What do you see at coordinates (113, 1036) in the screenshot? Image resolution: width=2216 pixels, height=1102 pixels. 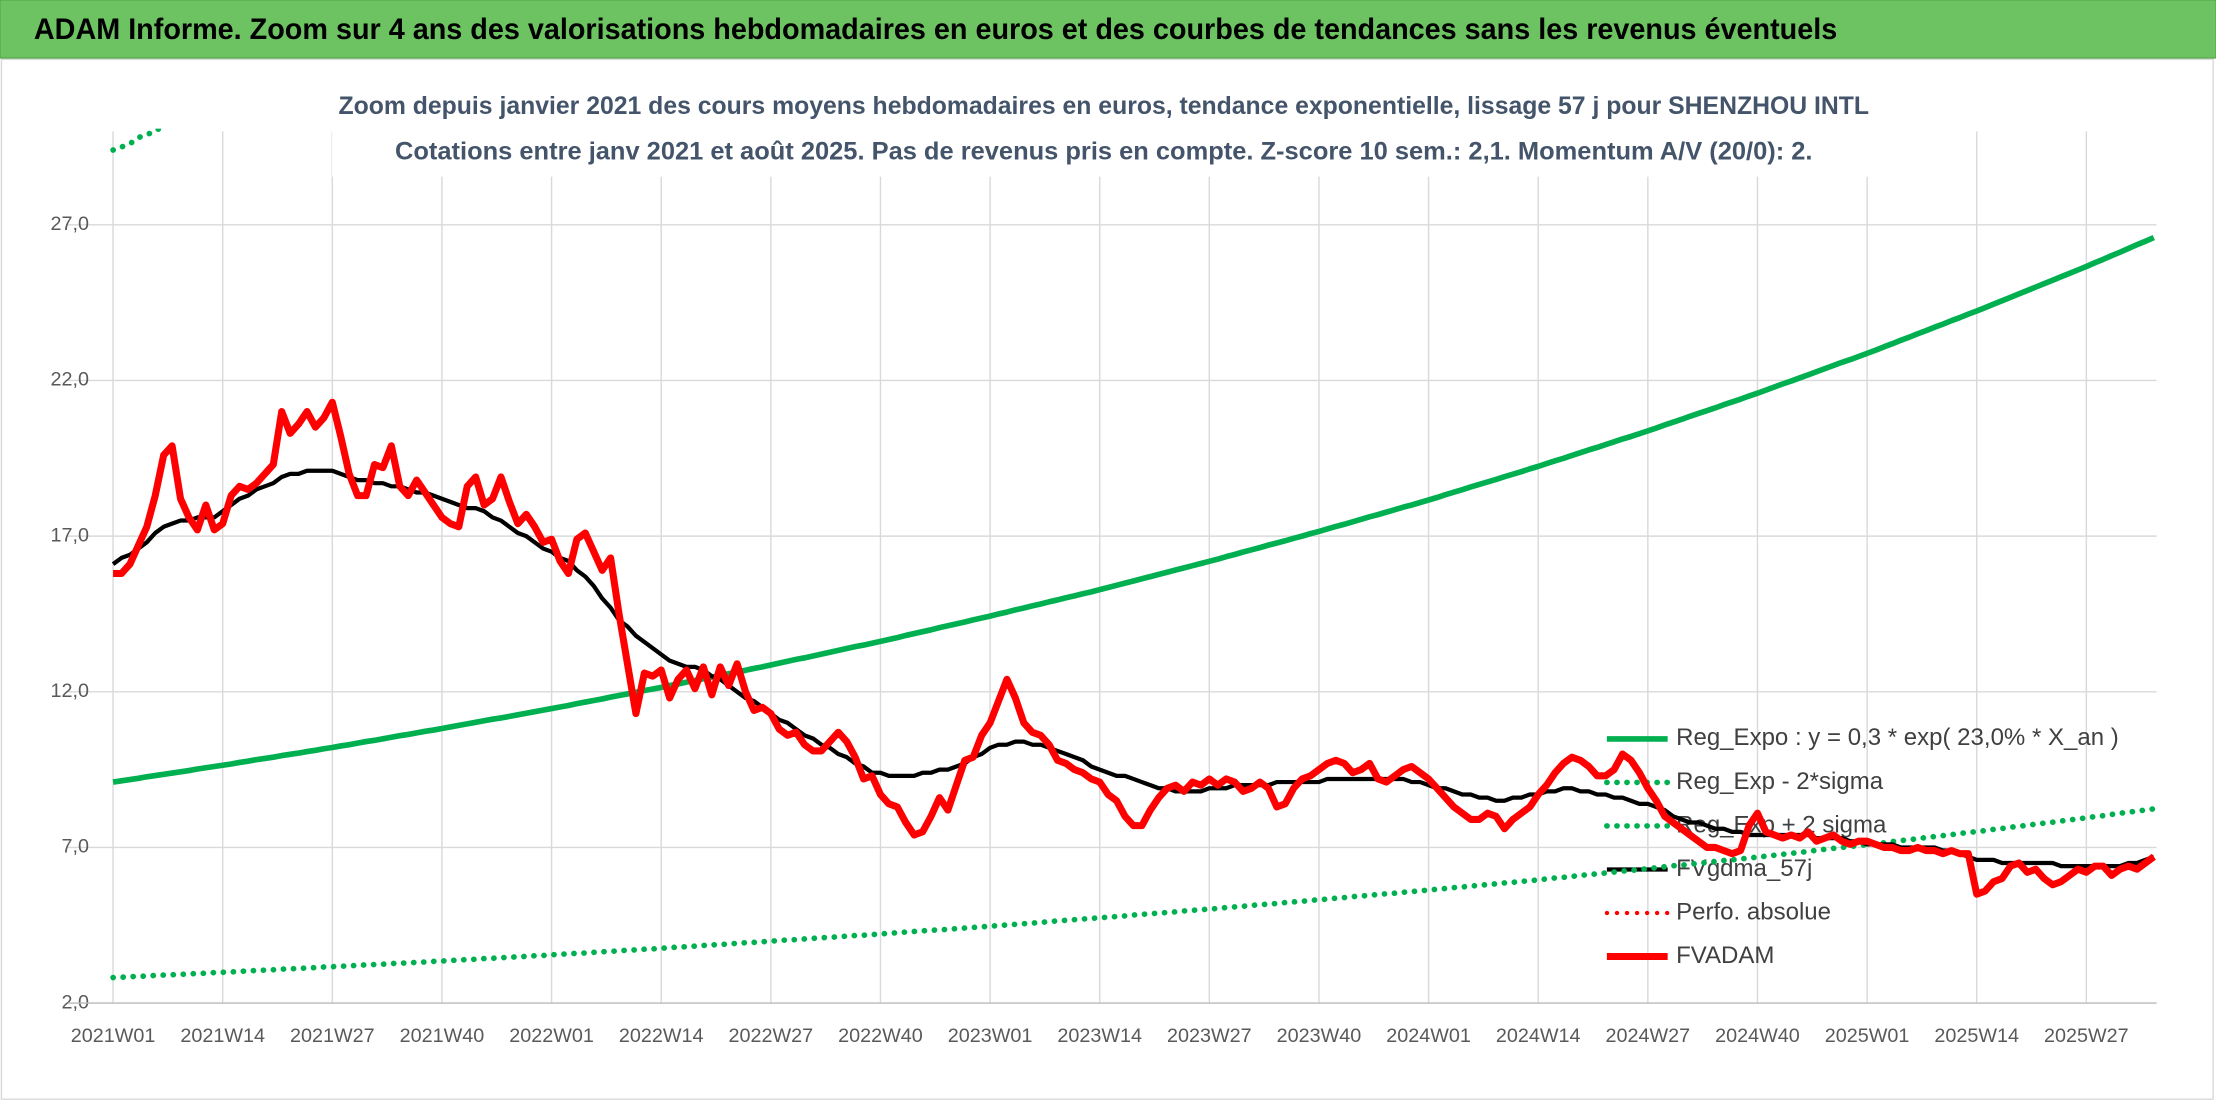 I see `x-tick-label: 2021W01` at bounding box center [113, 1036].